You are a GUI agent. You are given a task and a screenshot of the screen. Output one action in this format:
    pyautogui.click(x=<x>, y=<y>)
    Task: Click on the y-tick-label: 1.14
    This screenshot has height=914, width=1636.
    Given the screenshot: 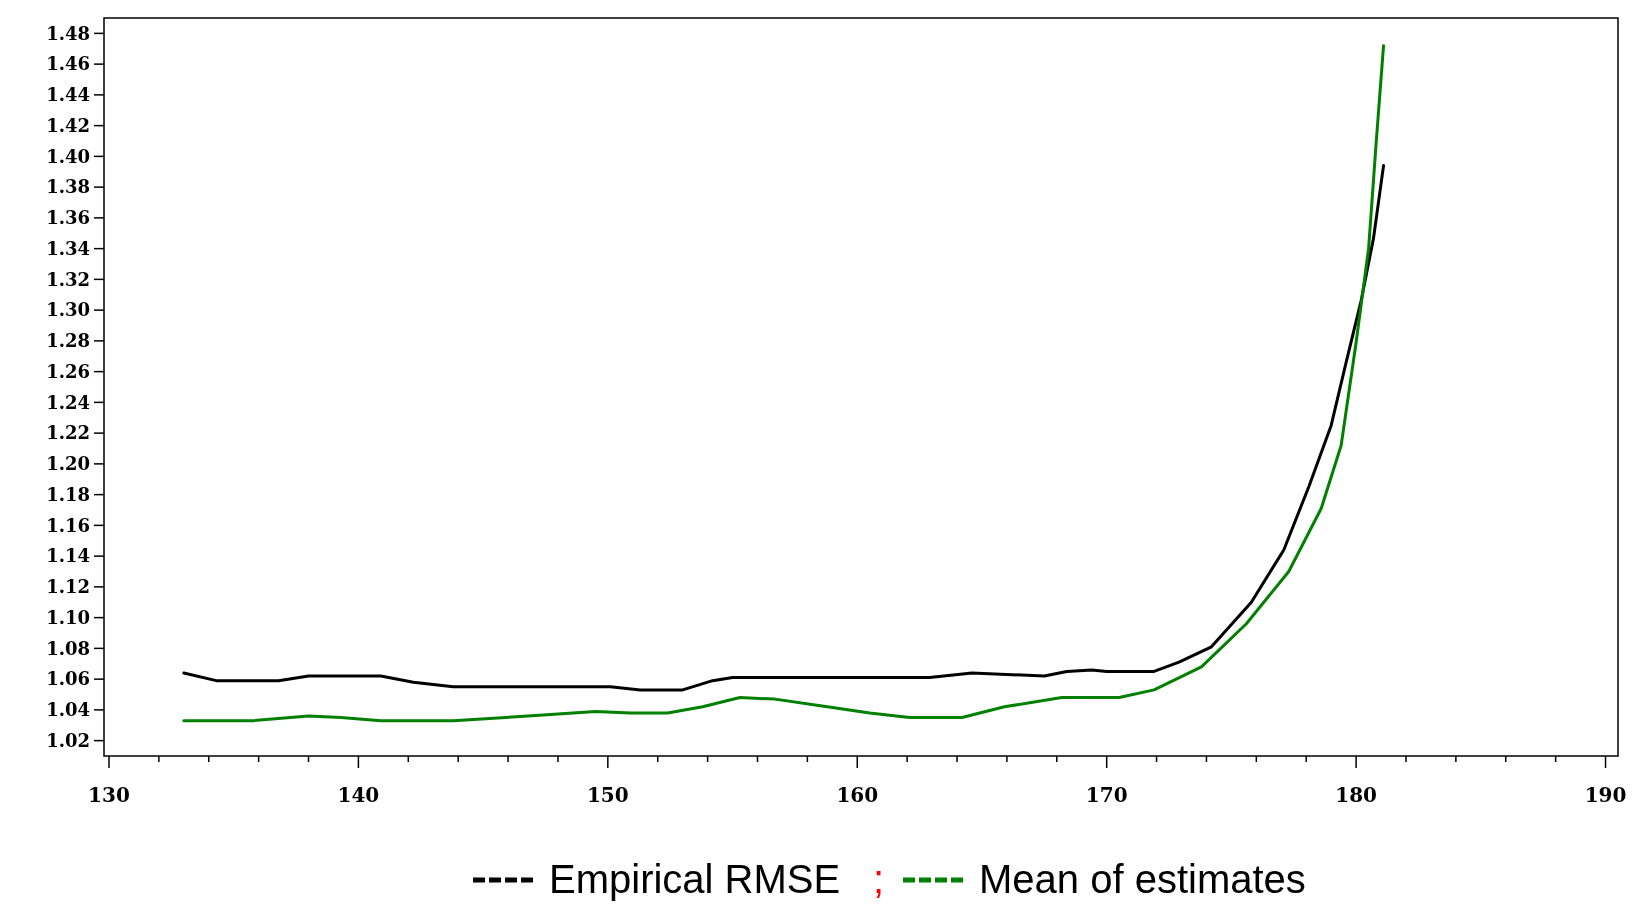 What is the action you would take?
    pyautogui.click(x=68, y=556)
    